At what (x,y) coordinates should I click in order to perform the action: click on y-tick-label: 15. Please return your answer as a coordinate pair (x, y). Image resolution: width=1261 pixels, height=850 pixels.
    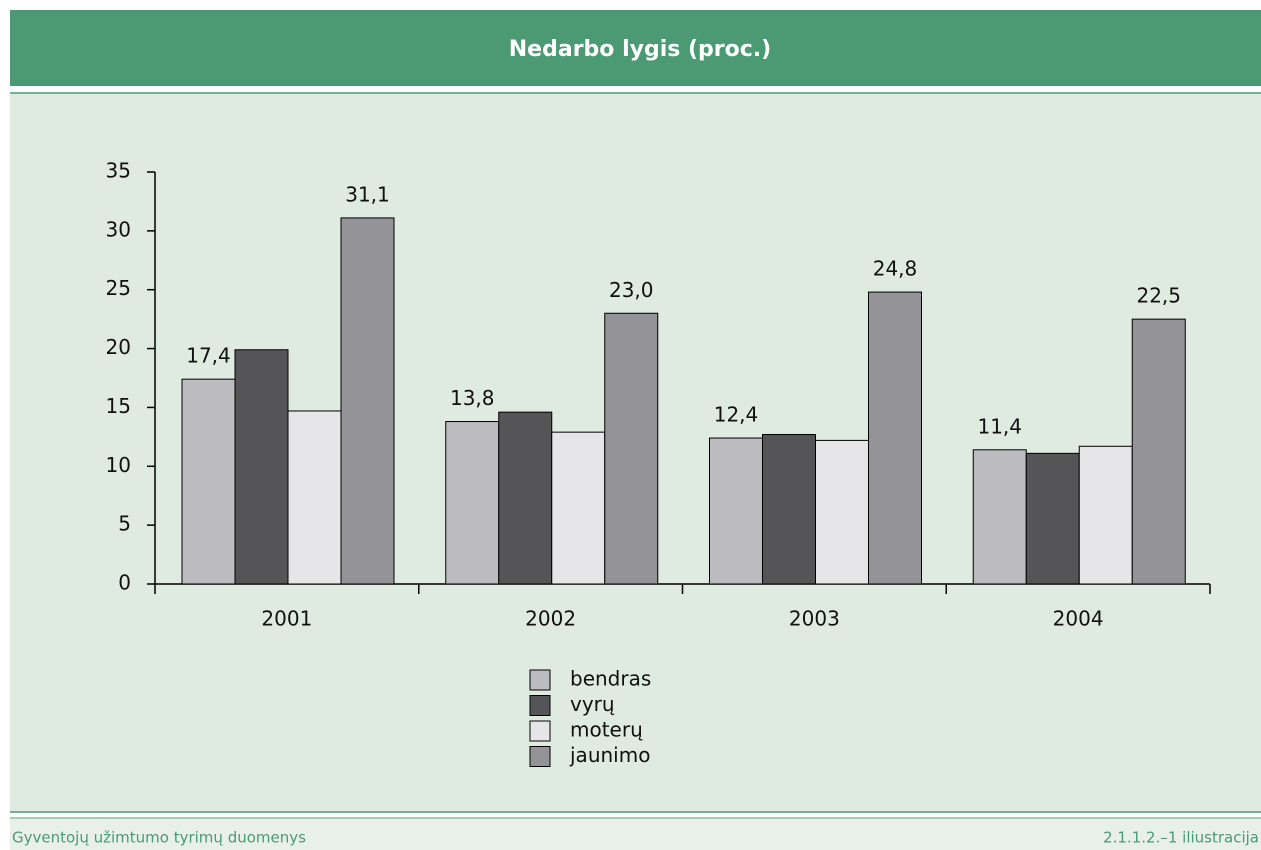
    Looking at the image, I should click on (118, 406).